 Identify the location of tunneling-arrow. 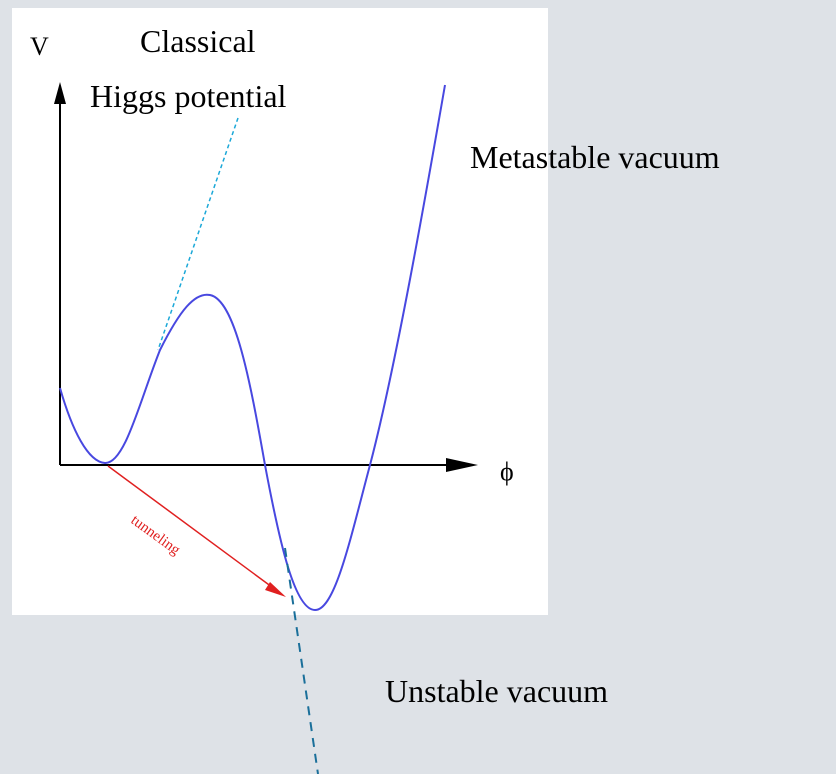
(192, 528).